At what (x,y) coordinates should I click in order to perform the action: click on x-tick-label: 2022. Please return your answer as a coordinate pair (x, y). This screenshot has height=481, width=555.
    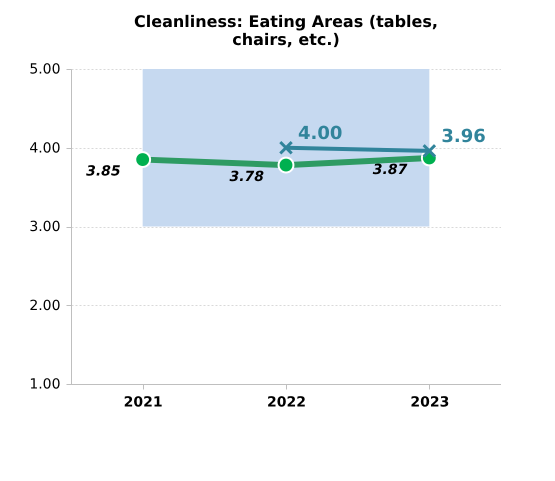
    Looking at the image, I should click on (286, 402).